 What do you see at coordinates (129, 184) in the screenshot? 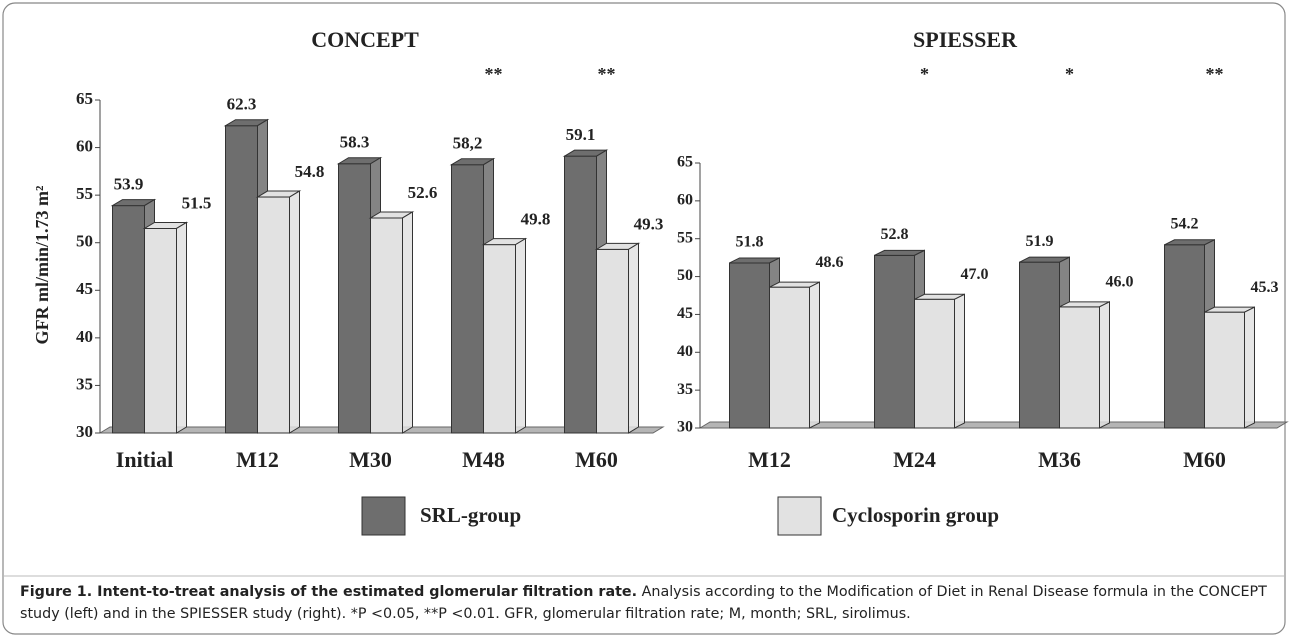
I see `value-label: 53.9` at bounding box center [129, 184].